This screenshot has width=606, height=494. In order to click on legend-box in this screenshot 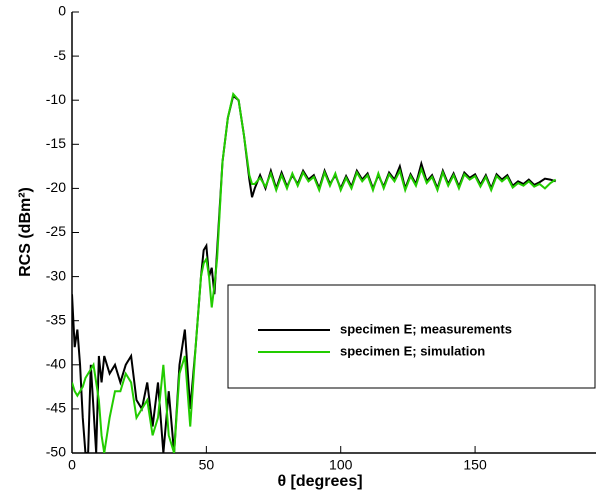, I will do `click(411, 336)`.